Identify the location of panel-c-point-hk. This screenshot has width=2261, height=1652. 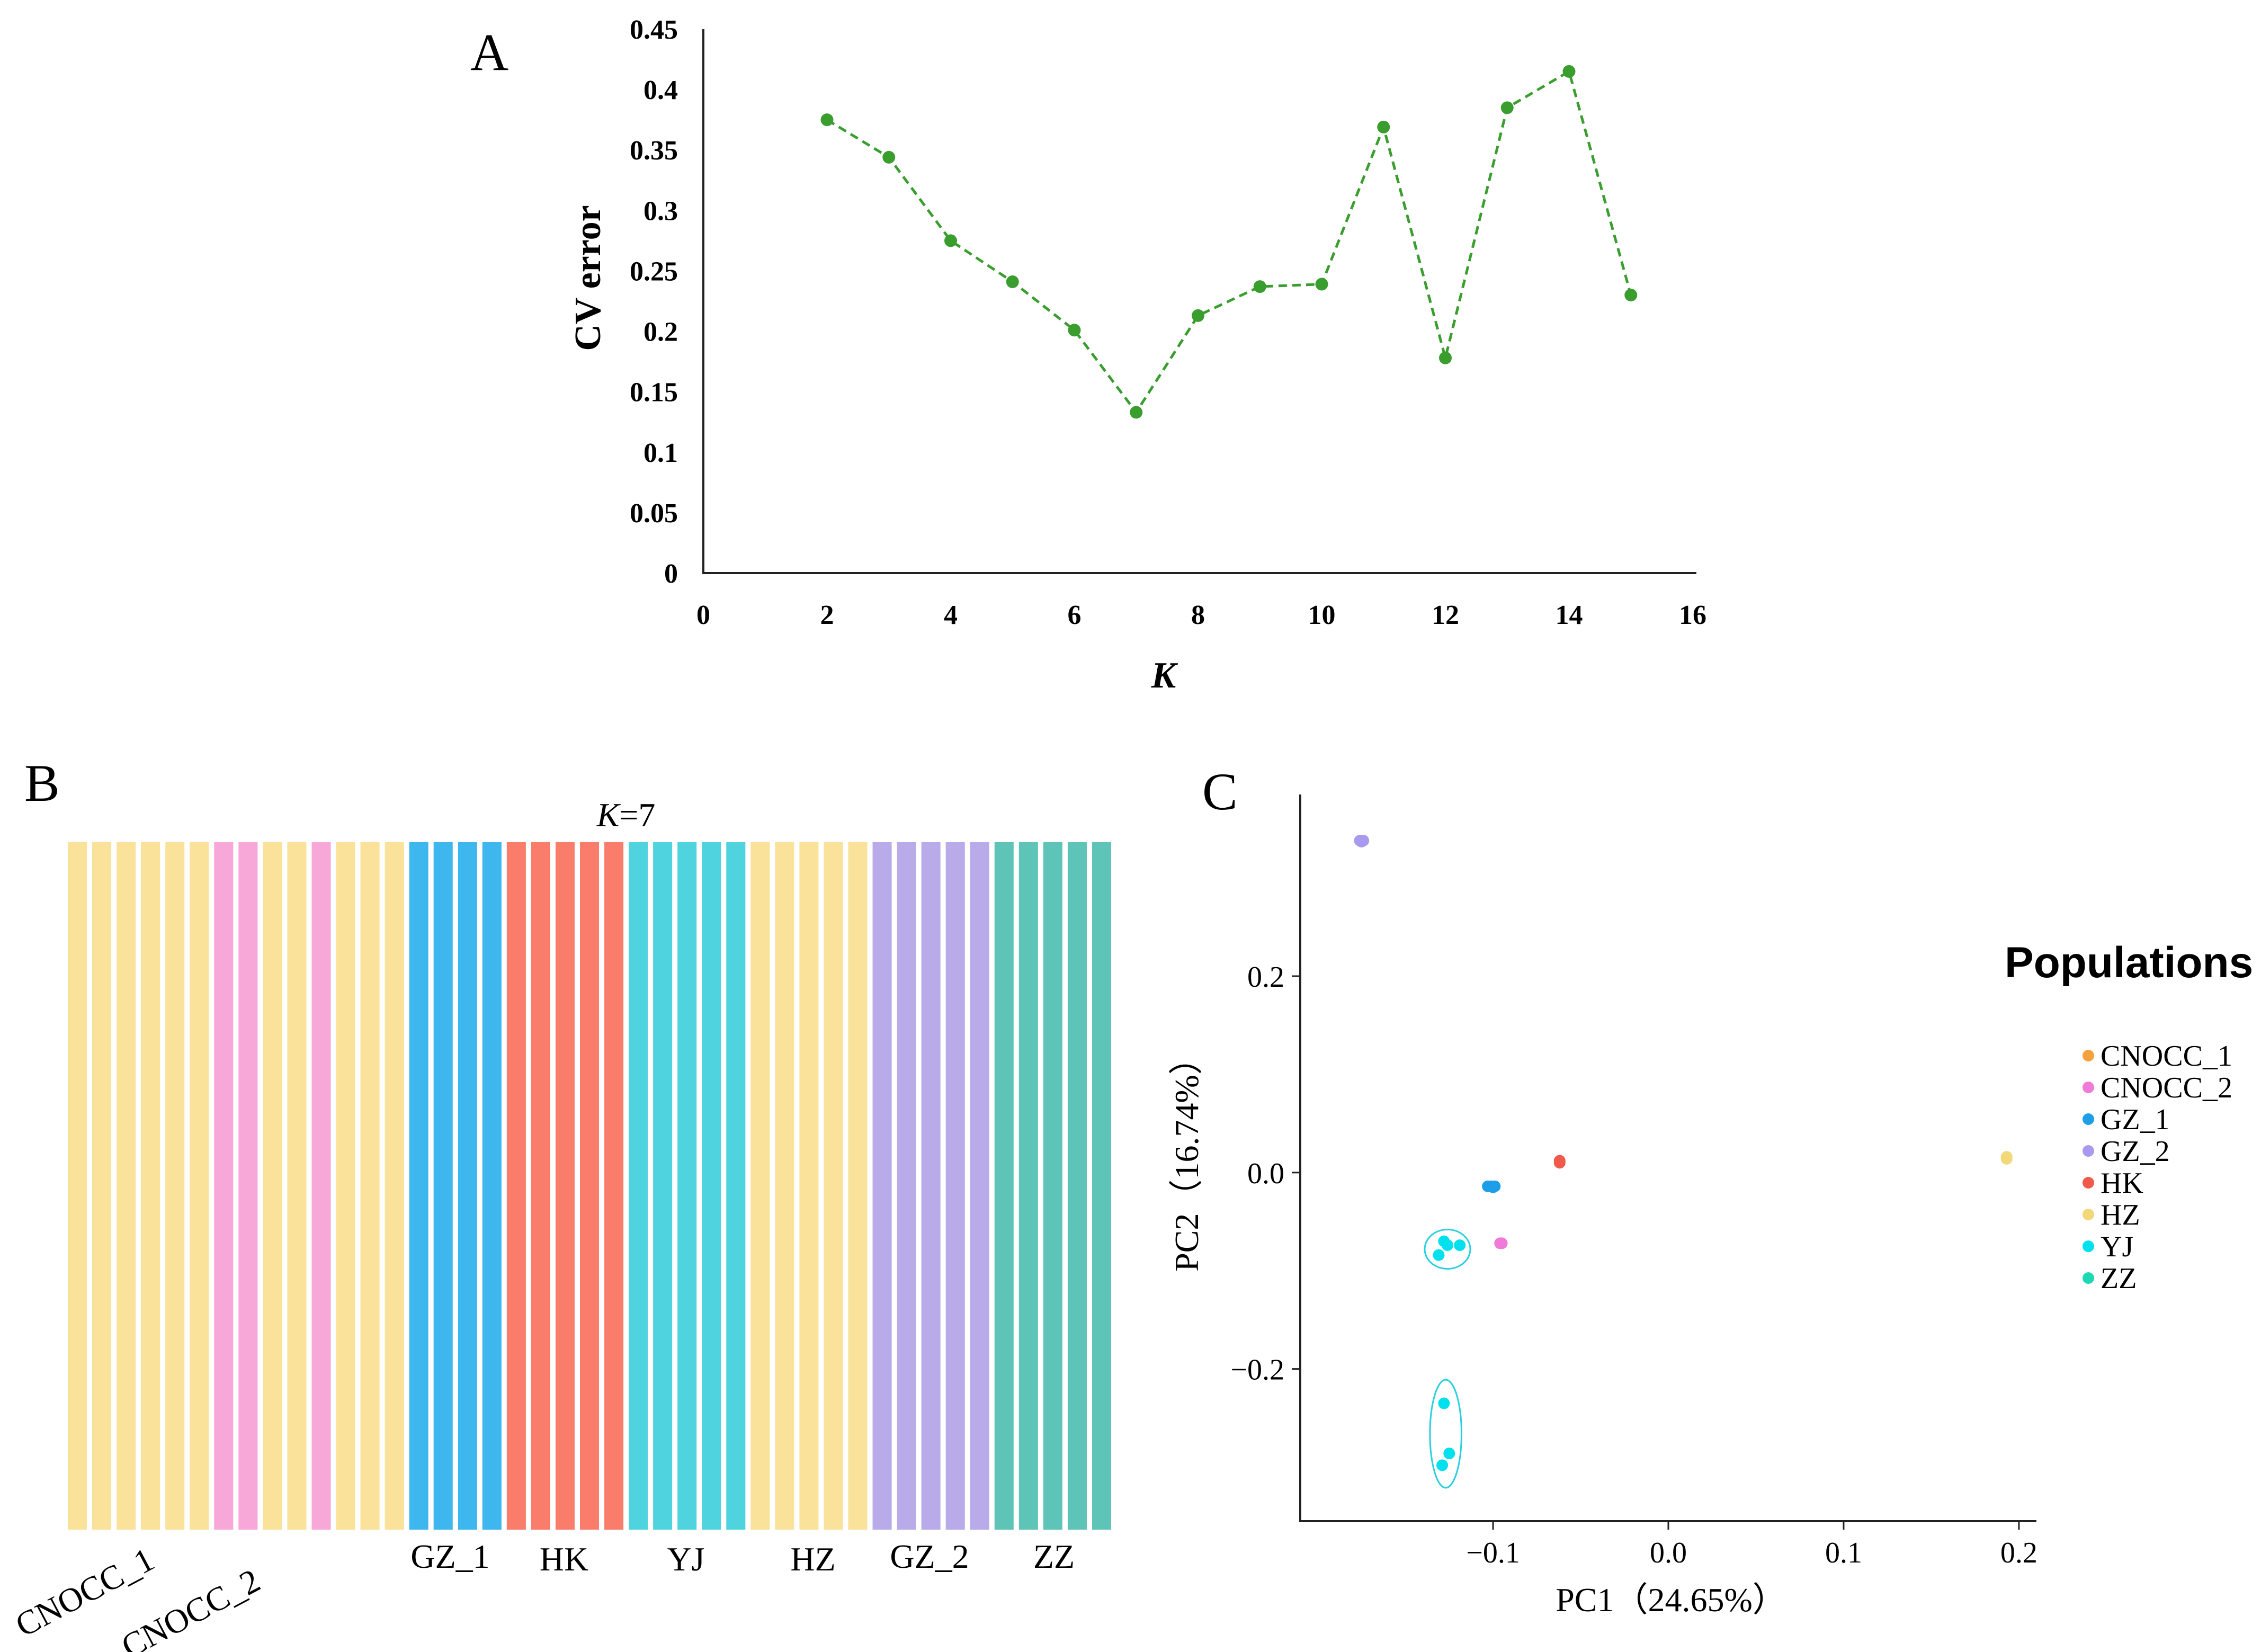
(1559, 1163).